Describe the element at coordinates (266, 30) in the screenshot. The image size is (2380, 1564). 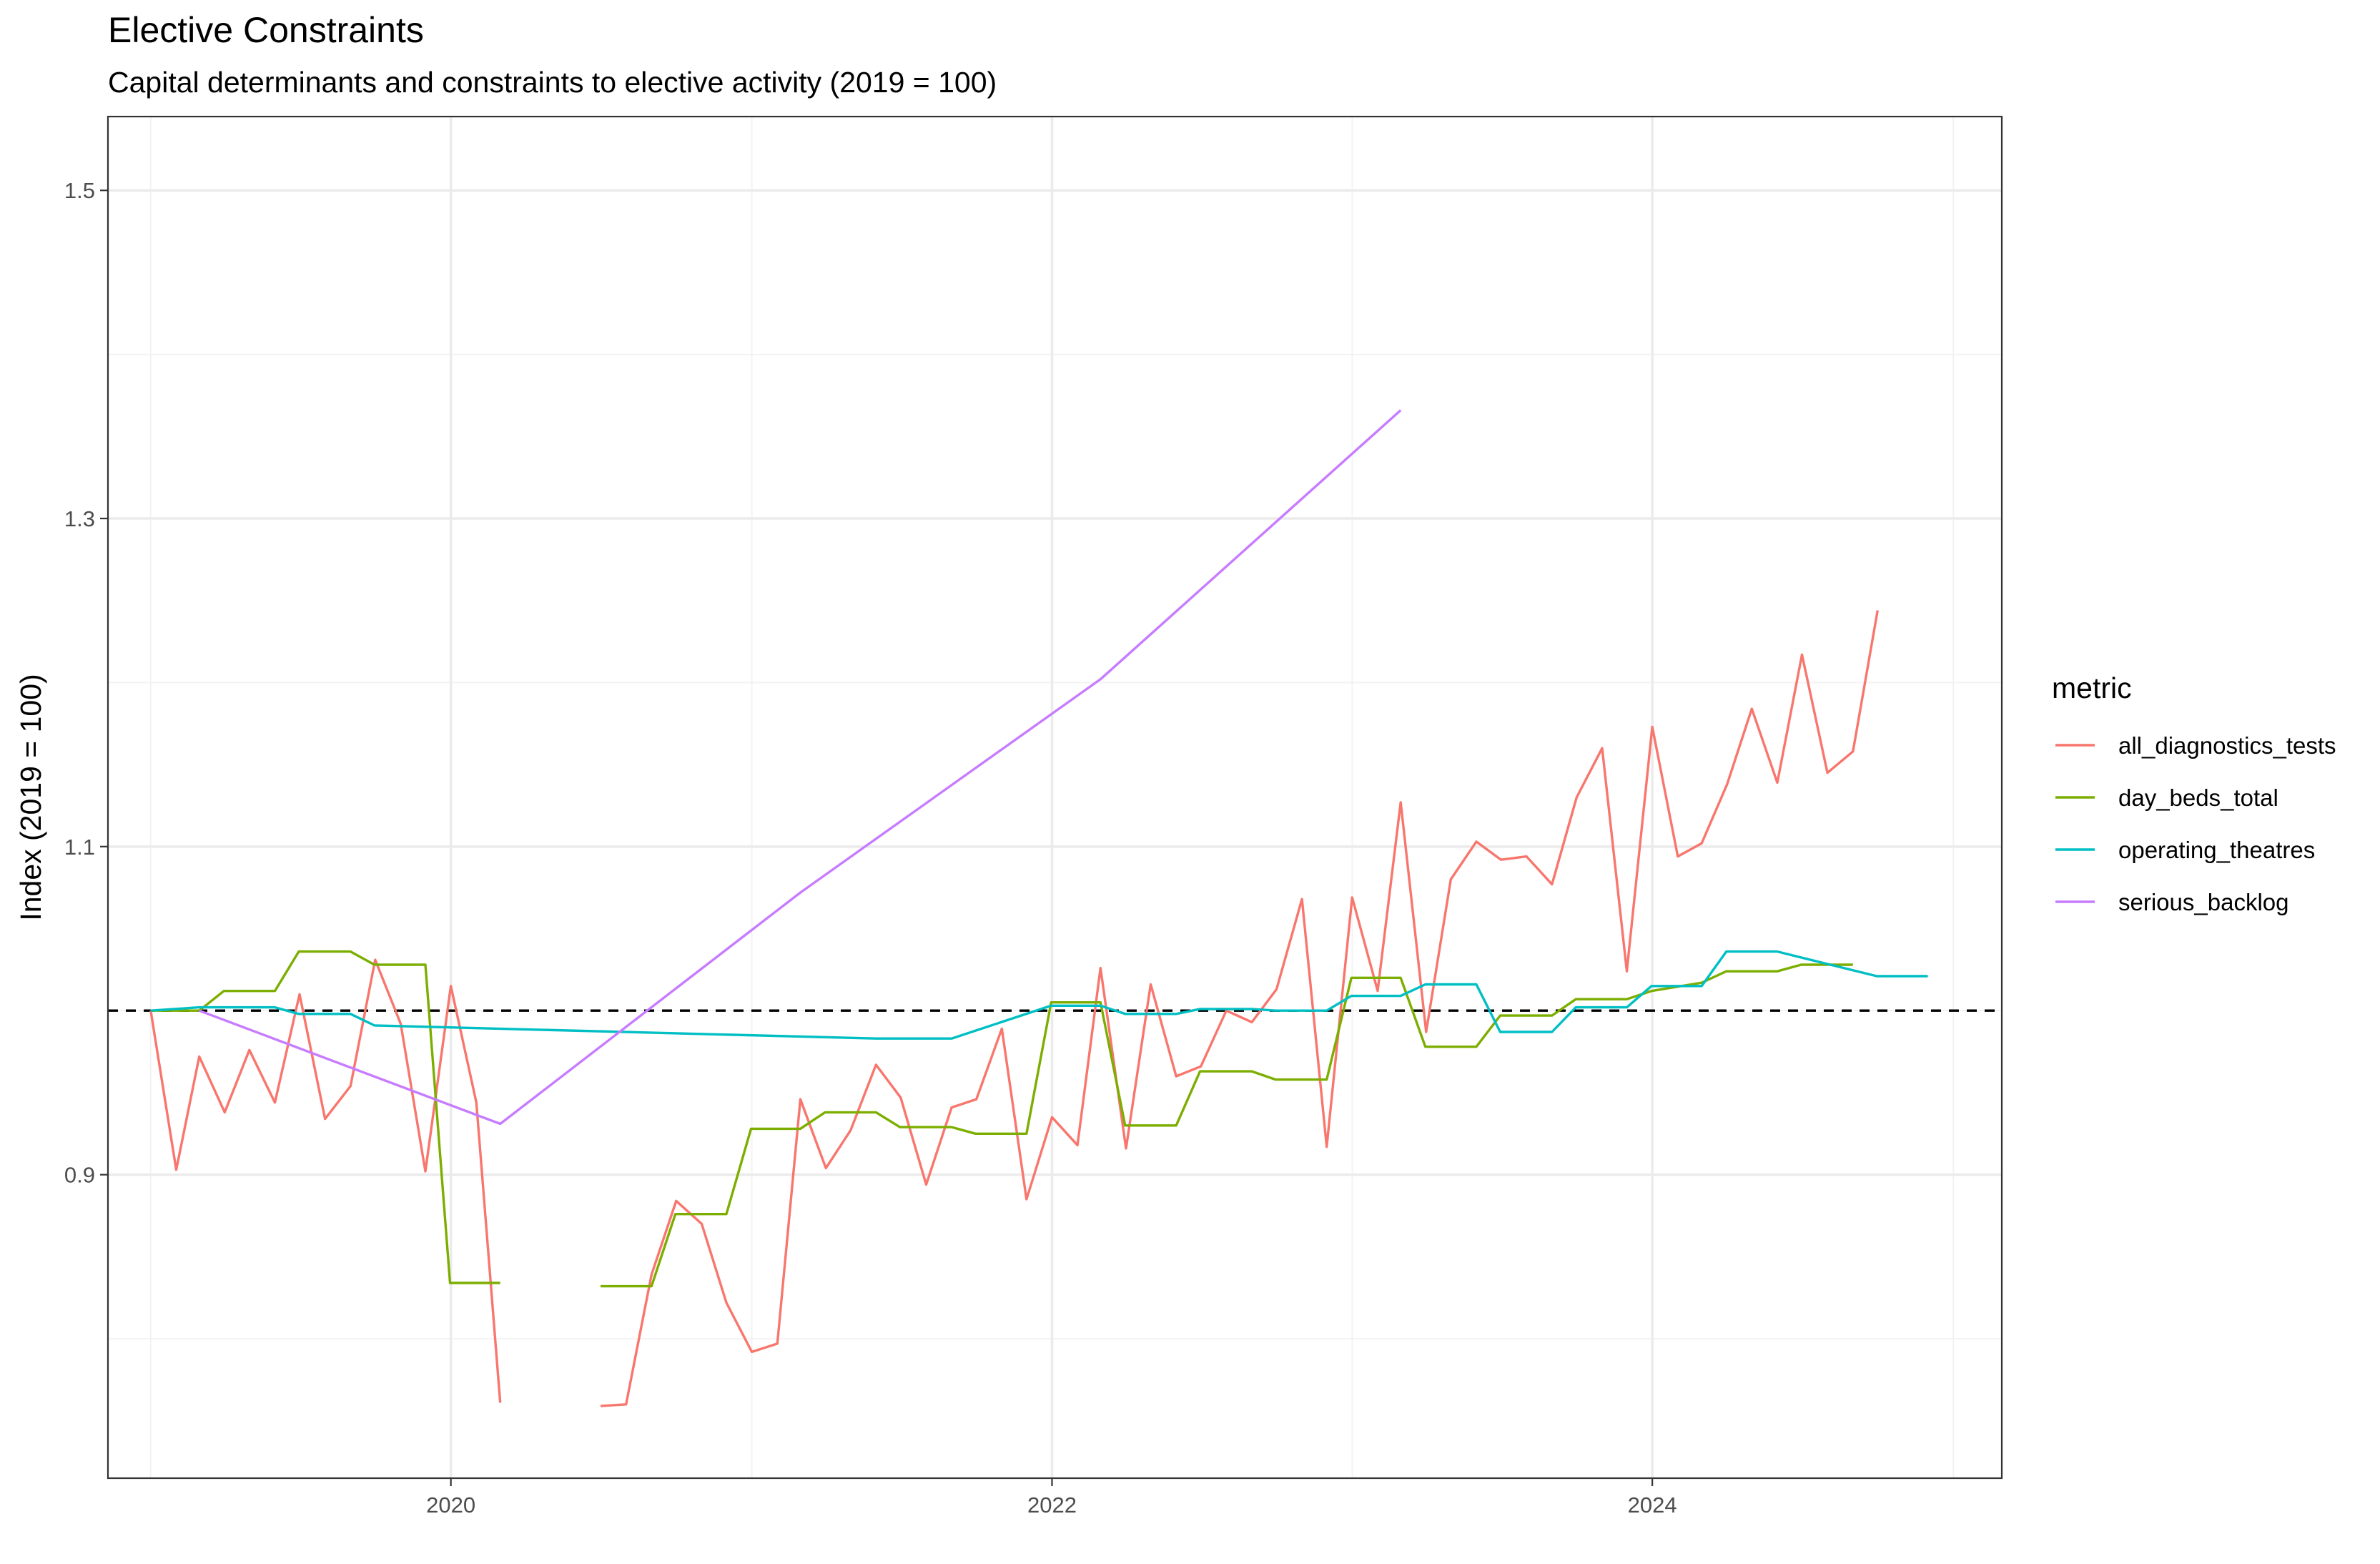
I see `chart-title: Elective Constraints` at that location.